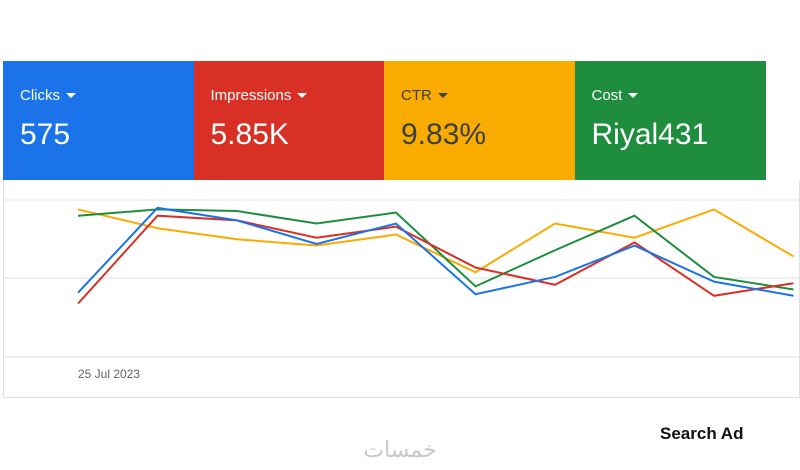 The height and width of the screenshot is (470, 800). I want to click on logo: خمسات, so click(399, 449).